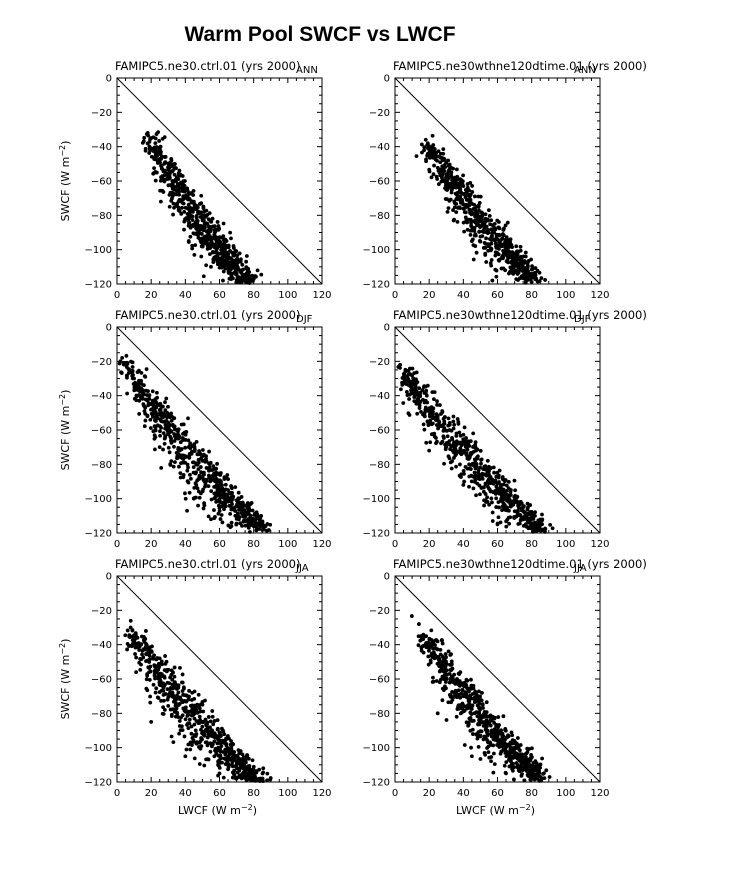  What do you see at coordinates (387, 328) in the screenshot?
I see `y-tick-label: 0` at bounding box center [387, 328].